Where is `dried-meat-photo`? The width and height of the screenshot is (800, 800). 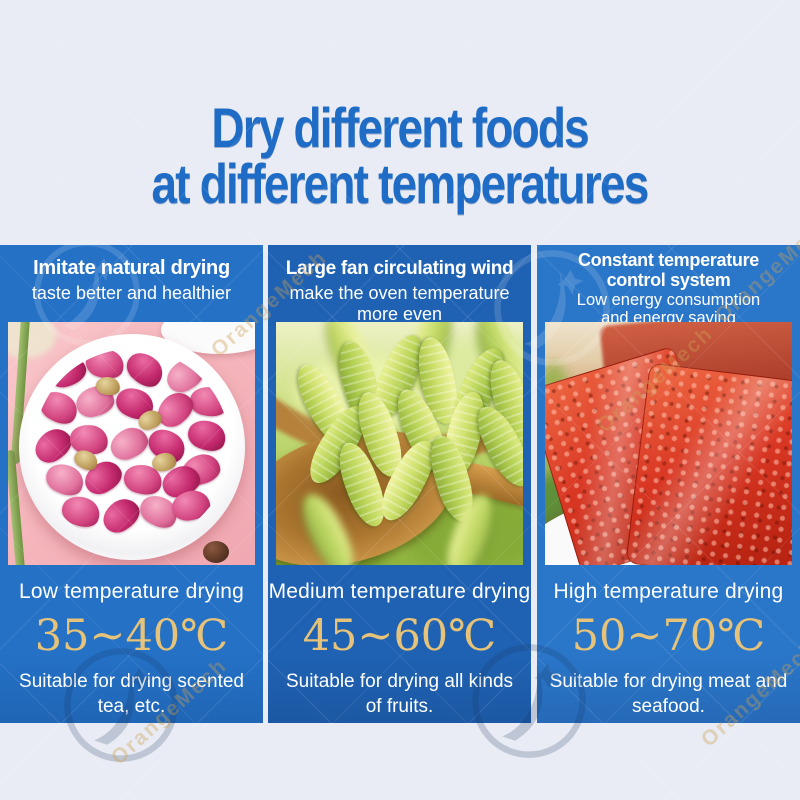
dried-meat-photo is located at coordinates (668, 443).